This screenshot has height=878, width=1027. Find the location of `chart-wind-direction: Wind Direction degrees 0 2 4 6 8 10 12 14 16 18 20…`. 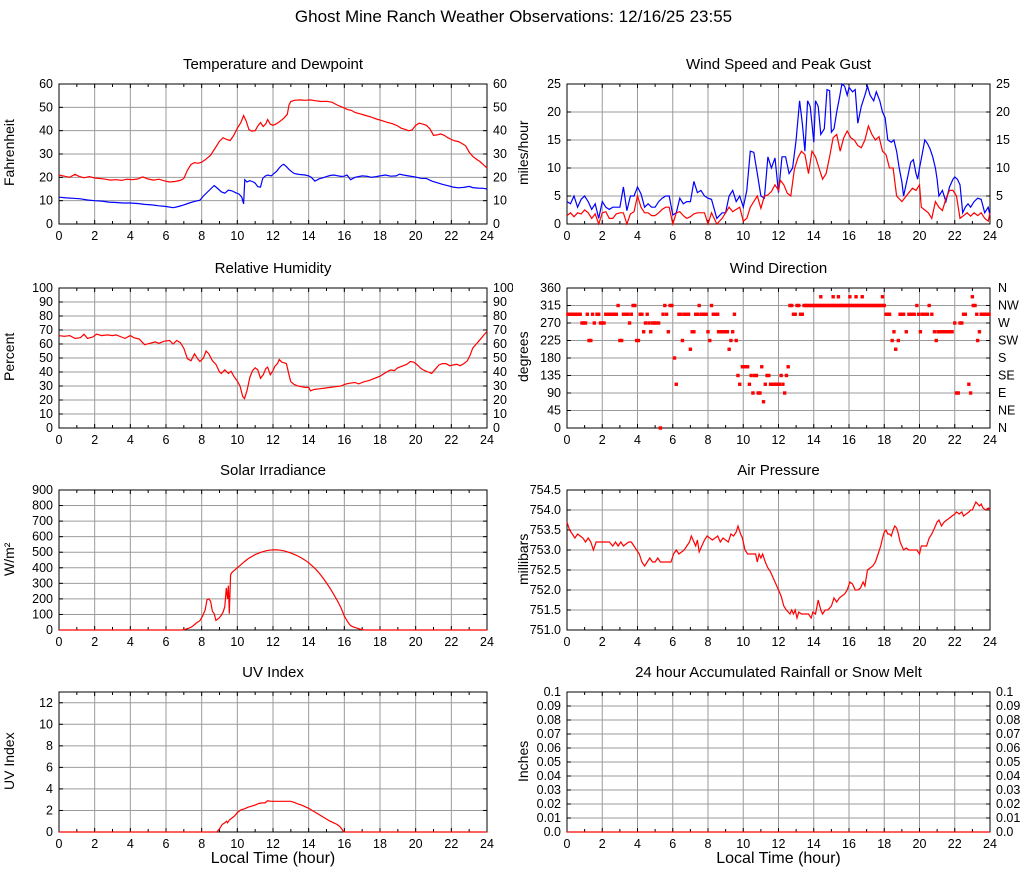

chart-wind-direction: Wind Direction degrees 0 2 4 6 8 10 12 14 16 18 20… is located at coordinates (770, 367).